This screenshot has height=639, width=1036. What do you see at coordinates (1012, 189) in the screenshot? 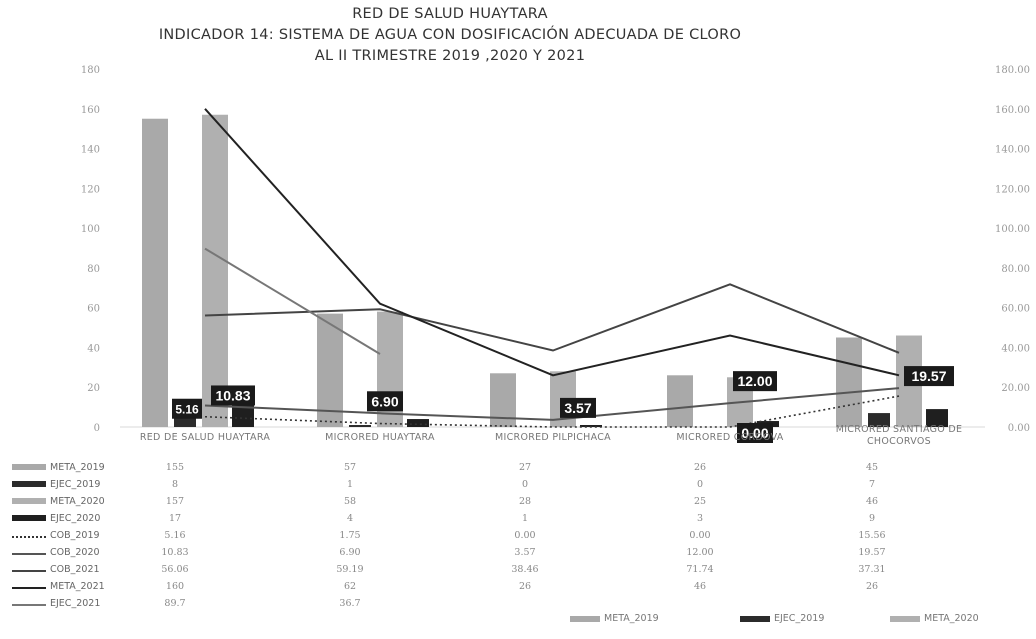
I see `y-right-tick-label: 120.00` at bounding box center [1012, 189].